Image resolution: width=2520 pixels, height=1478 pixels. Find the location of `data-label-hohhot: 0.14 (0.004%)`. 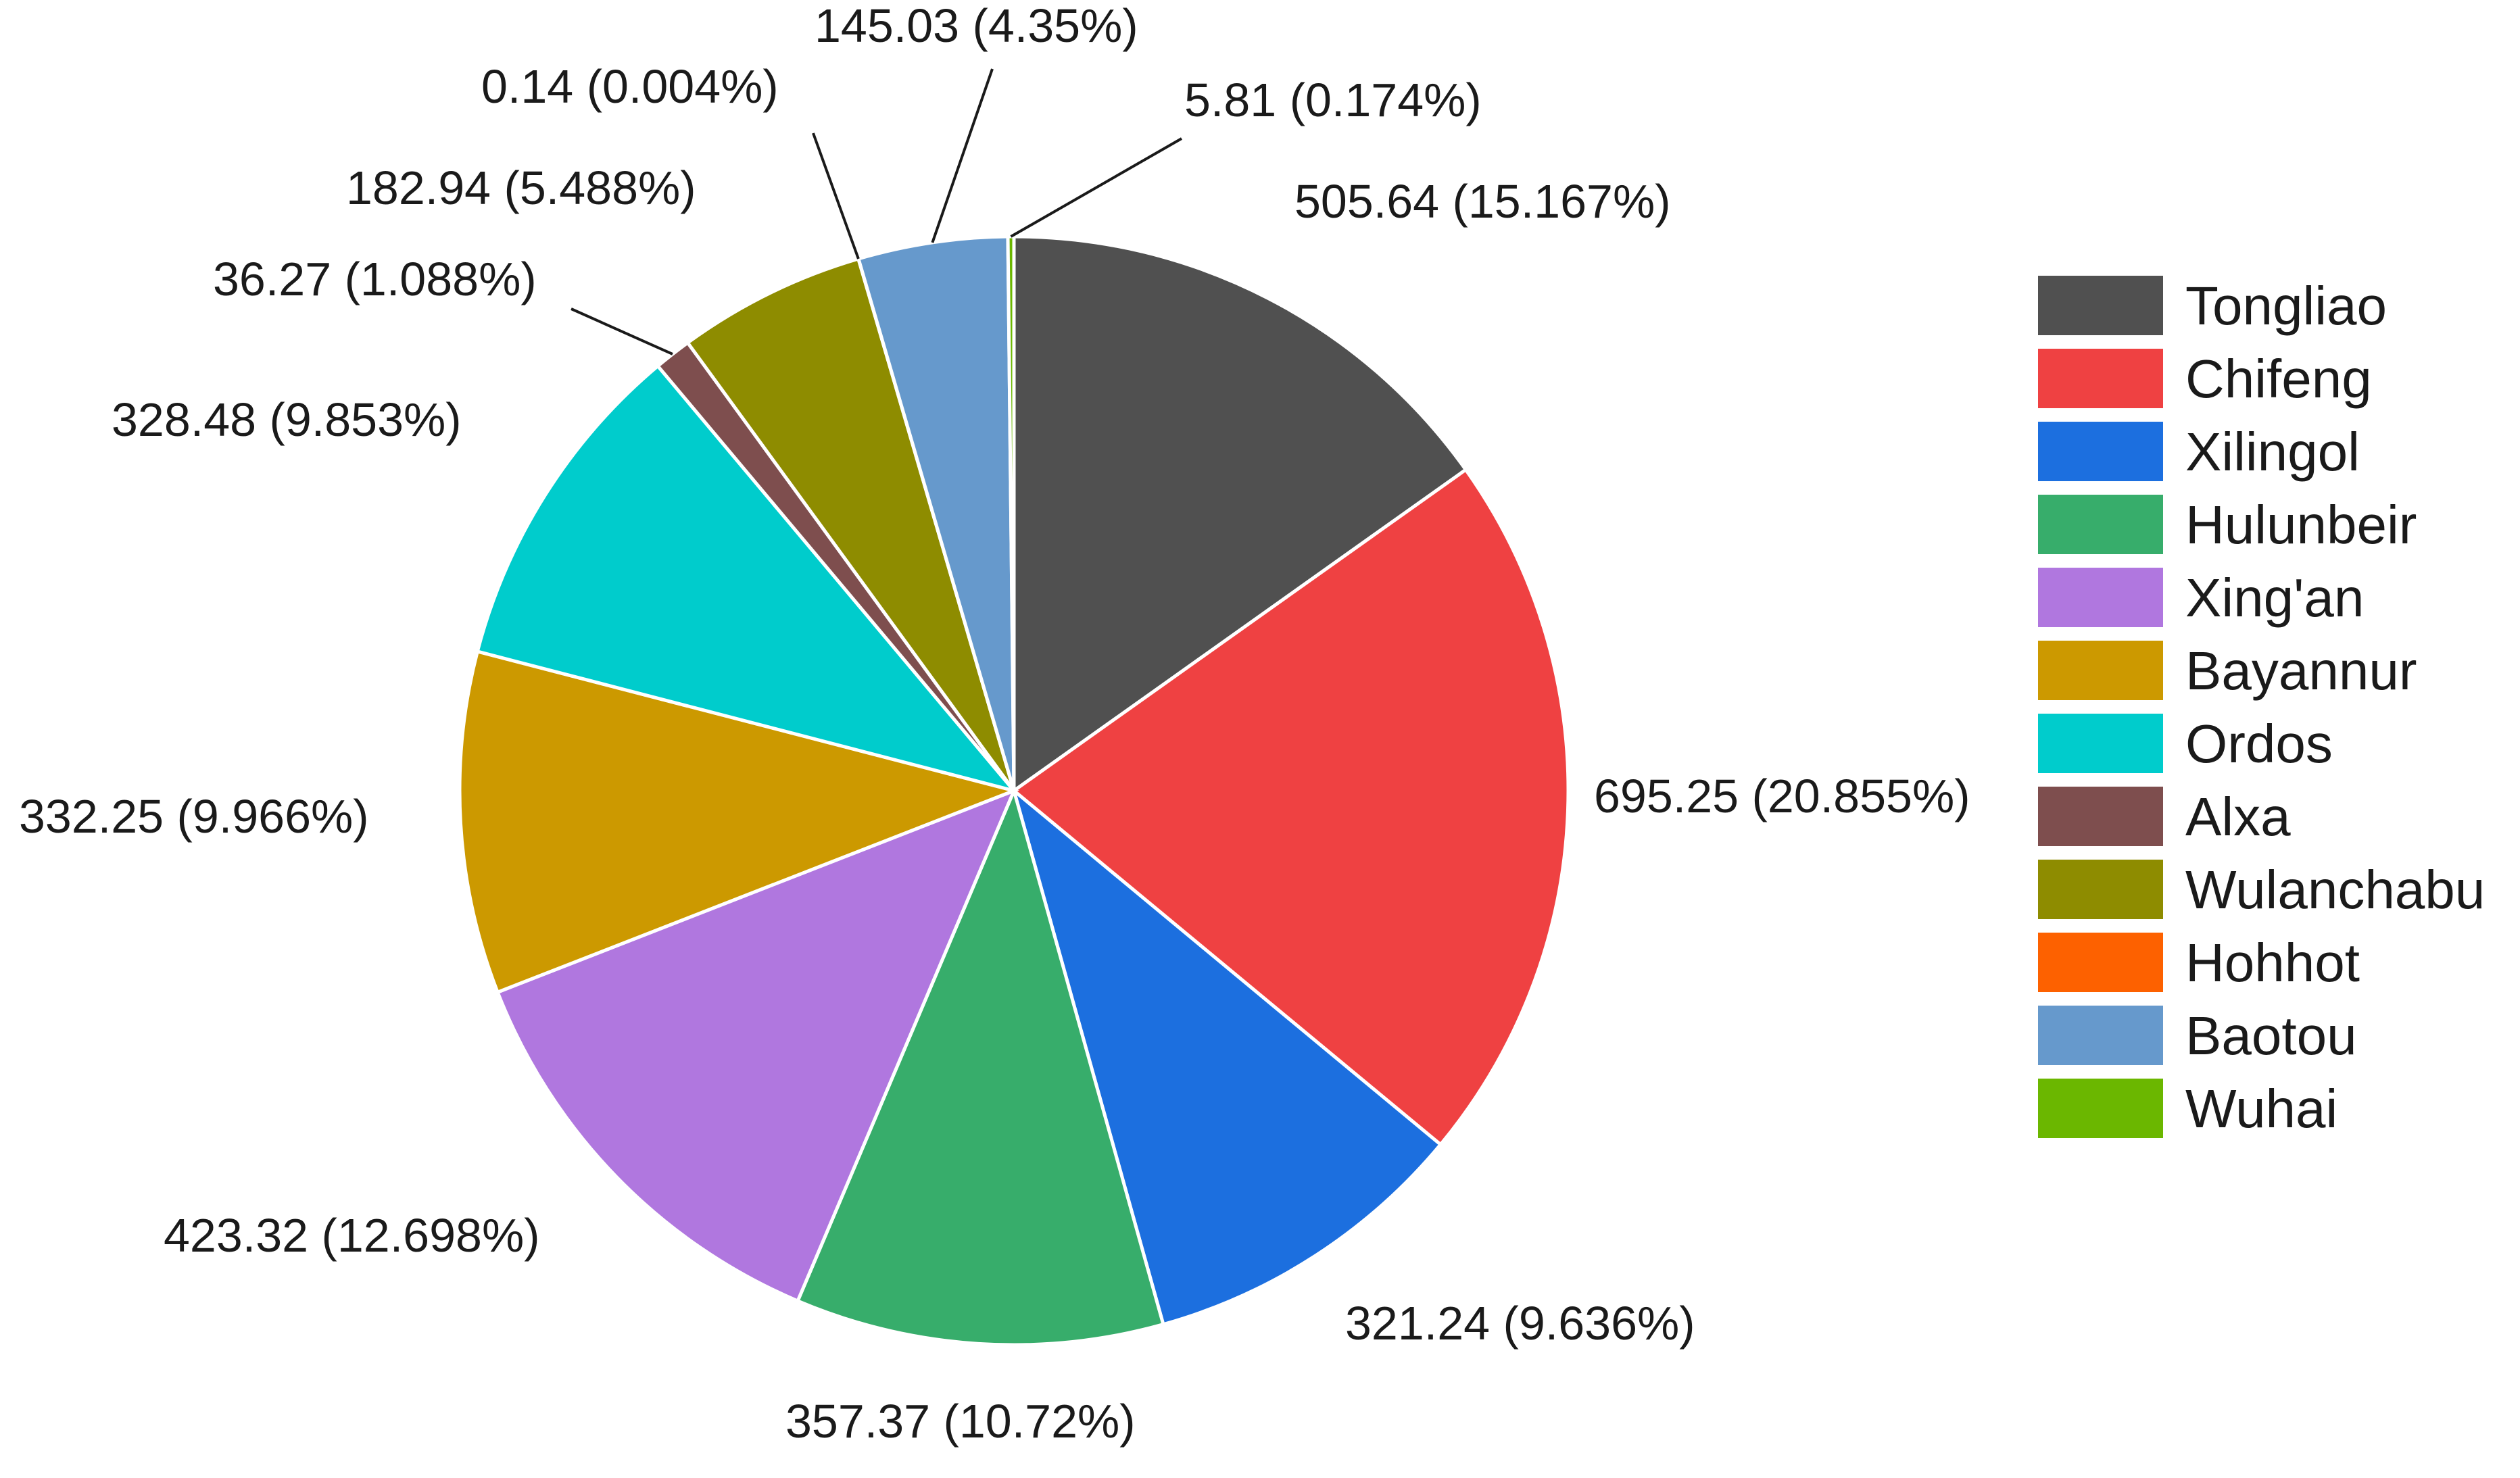

data-label-hohhot: 0.14 (0.004%) is located at coordinates (630, 86).